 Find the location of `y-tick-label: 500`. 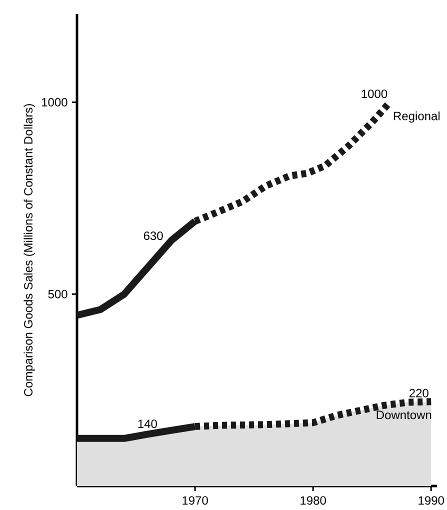

y-tick-label: 500 is located at coordinates (58, 294).